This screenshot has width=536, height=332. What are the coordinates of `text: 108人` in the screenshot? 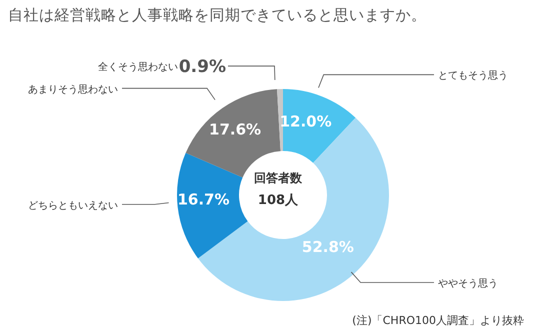 It's located at (279, 200).